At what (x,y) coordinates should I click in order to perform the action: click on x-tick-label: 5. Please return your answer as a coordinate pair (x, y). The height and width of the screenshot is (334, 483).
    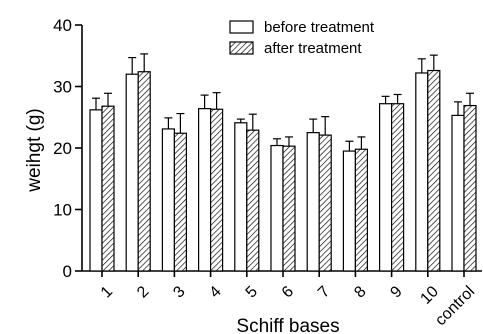
    Looking at the image, I should click on (252, 292).